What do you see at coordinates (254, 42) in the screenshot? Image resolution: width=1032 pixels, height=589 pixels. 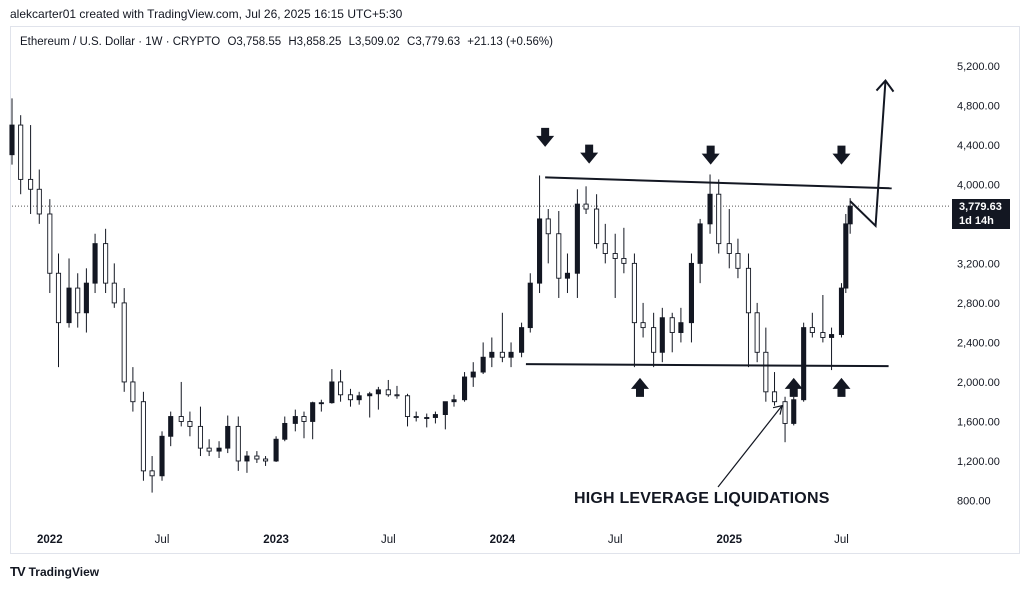 I see `open-value: O3,758.55` at bounding box center [254, 42].